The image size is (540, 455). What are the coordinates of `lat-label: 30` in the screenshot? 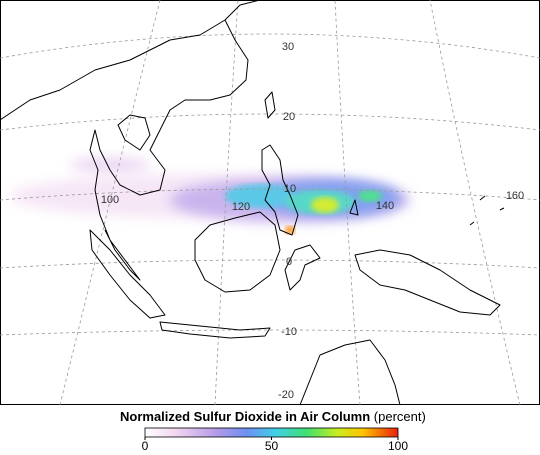 It's located at (288, 47).